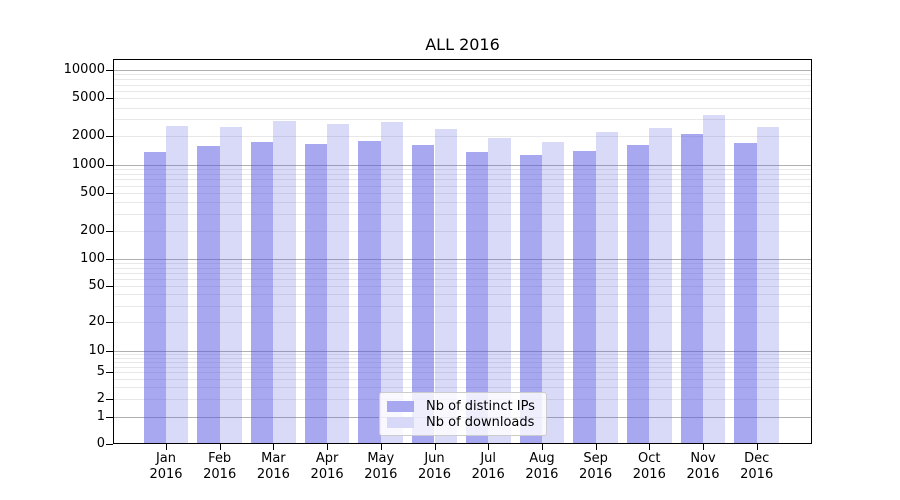  I want to click on x-tick-label-apr-2016: Apr 2016, so click(327, 466).